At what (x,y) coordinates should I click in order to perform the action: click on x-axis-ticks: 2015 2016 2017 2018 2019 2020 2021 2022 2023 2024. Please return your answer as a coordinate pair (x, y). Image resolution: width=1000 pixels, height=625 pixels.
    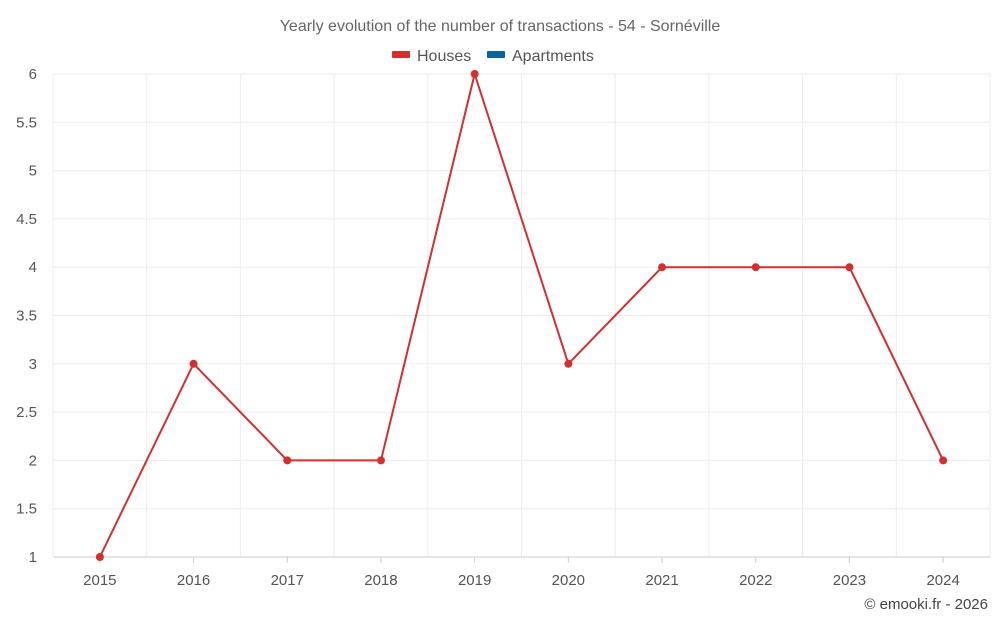
    Looking at the image, I should click on (521, 573).